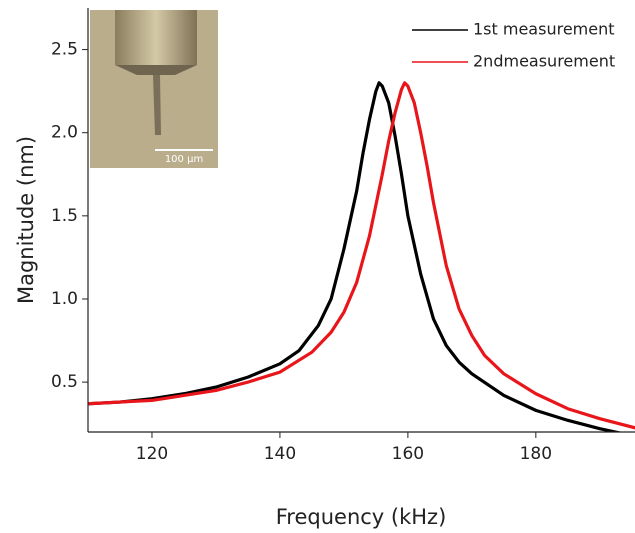 The width and height of the screenshot is (635, 533). What do you see at coordinates (544, 61) in the screenshot?
I see `legend-label: 2ndmeasurement` at bounding box center [544, 61].